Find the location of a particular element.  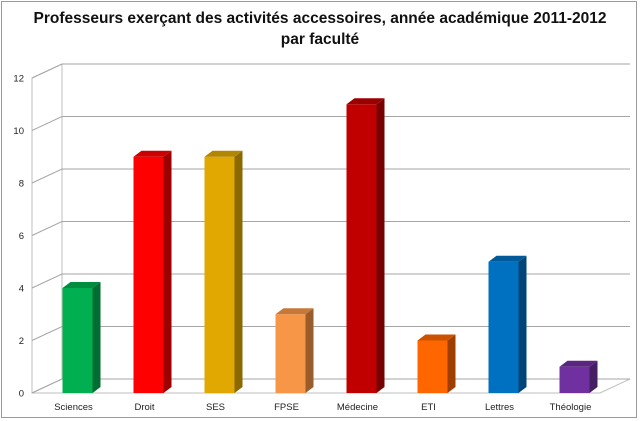

y-tick-label: 0 is located at coordinates (21, 394).